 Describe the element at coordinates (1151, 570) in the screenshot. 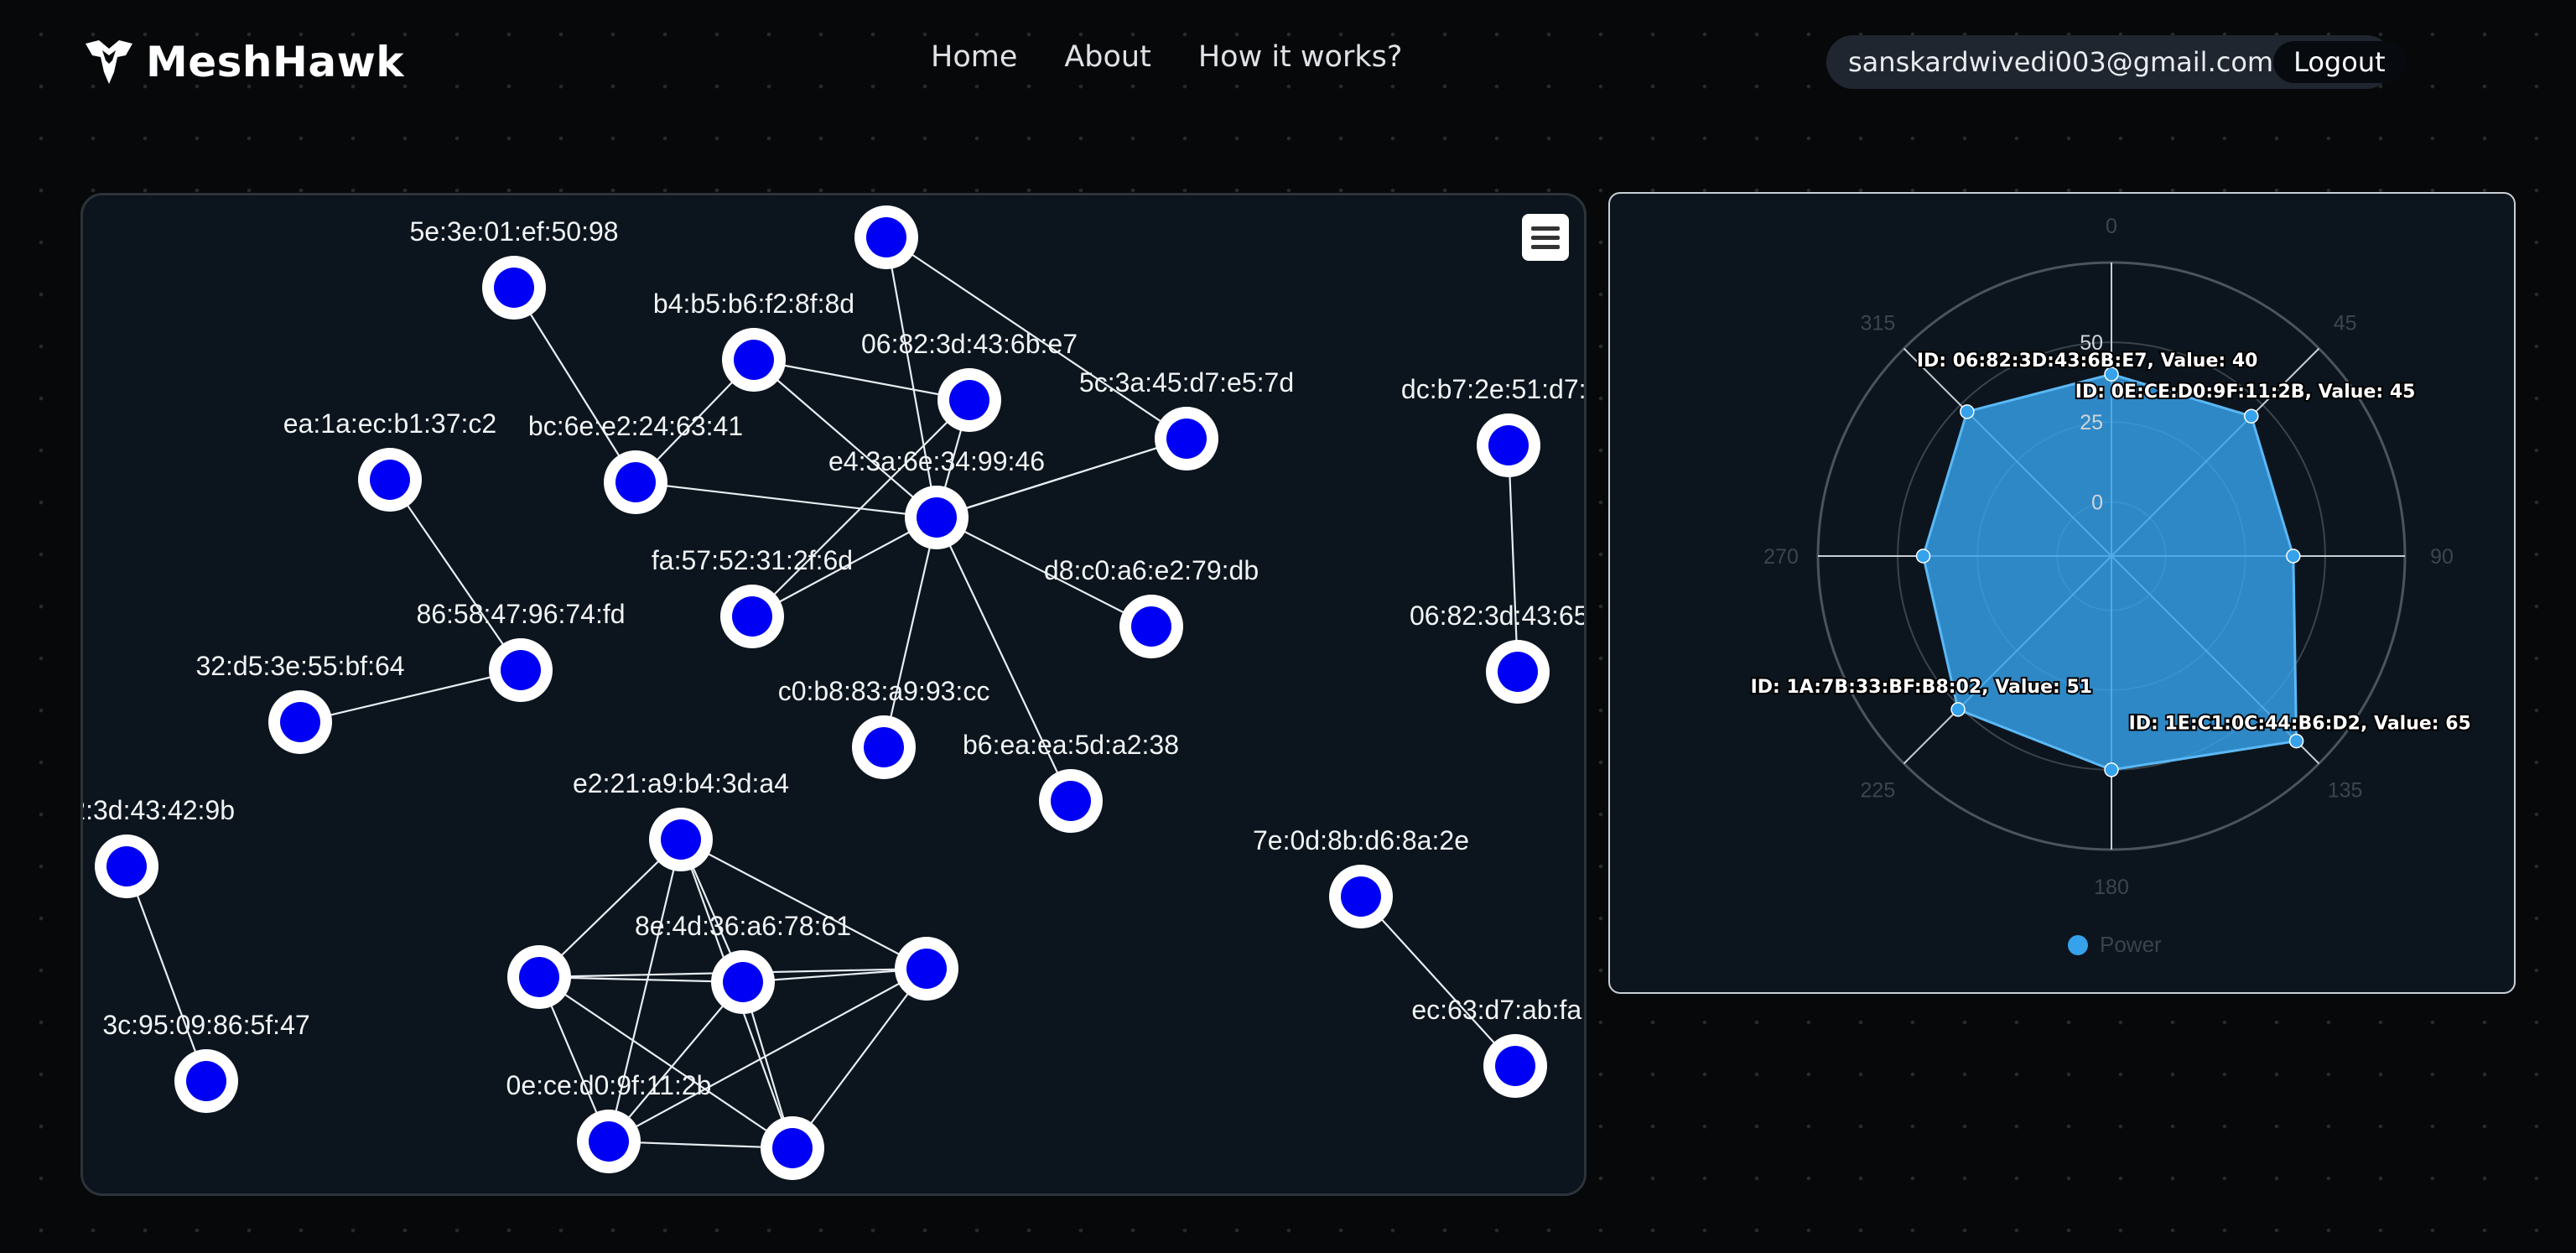

I see `node-label: d8:c0:a6:e2:79:db` at that location.